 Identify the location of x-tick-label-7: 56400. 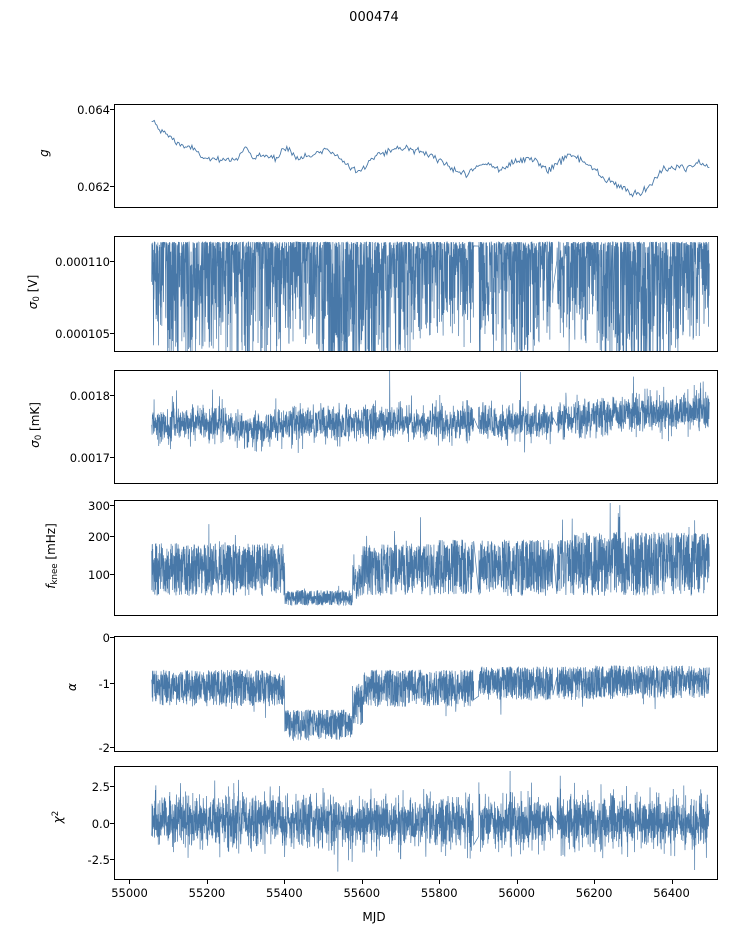
(671, 893).